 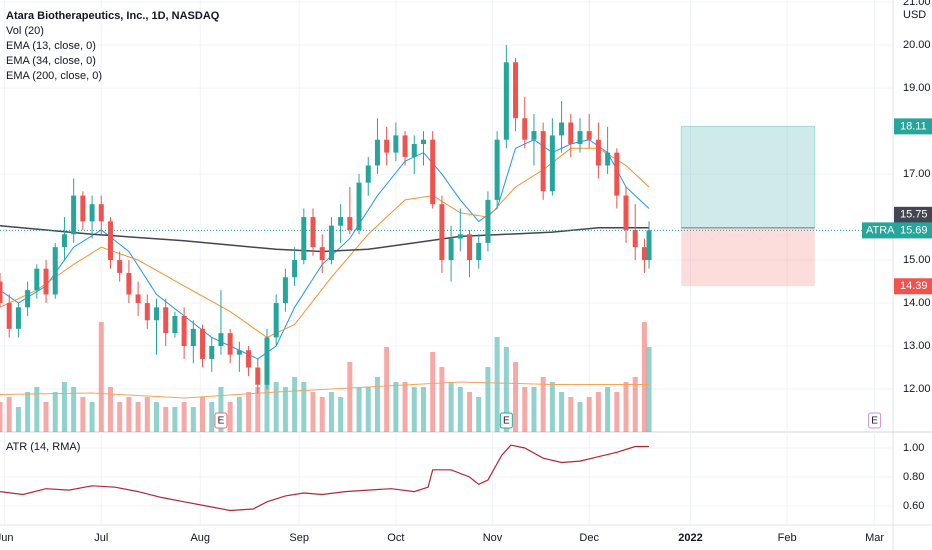 I want to click on legend-item: EMA (34, close, 0), so click(x=51, y=61).